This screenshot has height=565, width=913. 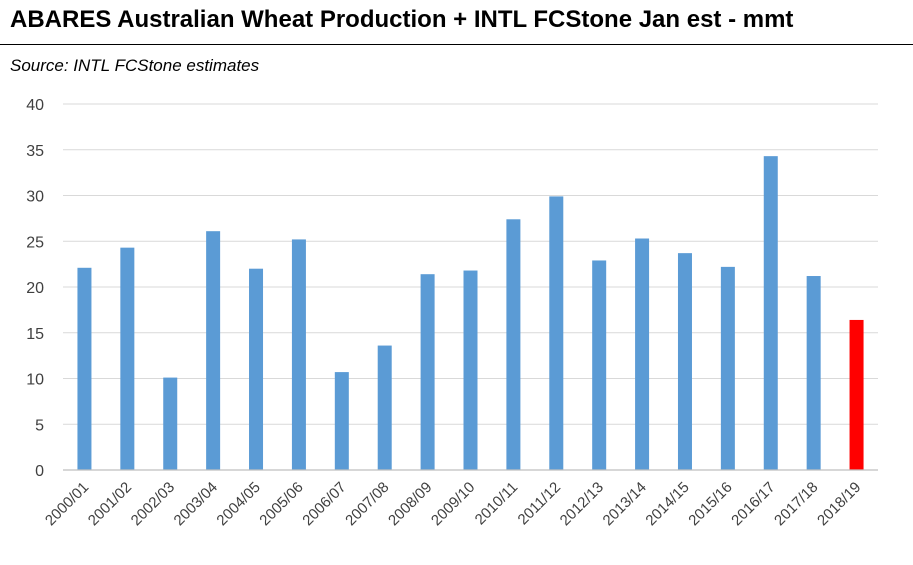 I want to click on x-tick-label: 2018/19, so click(x=839, y=504).